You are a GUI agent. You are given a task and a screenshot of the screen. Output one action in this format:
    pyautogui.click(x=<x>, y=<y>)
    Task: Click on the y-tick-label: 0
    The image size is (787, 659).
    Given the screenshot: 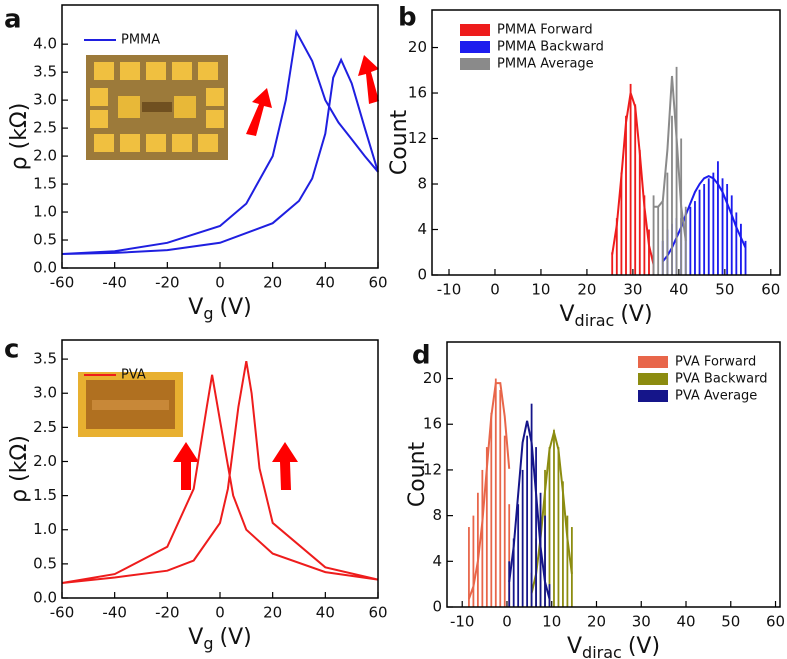 What is the action you would take?
    pyautogui.click(x=437, y=607)
    